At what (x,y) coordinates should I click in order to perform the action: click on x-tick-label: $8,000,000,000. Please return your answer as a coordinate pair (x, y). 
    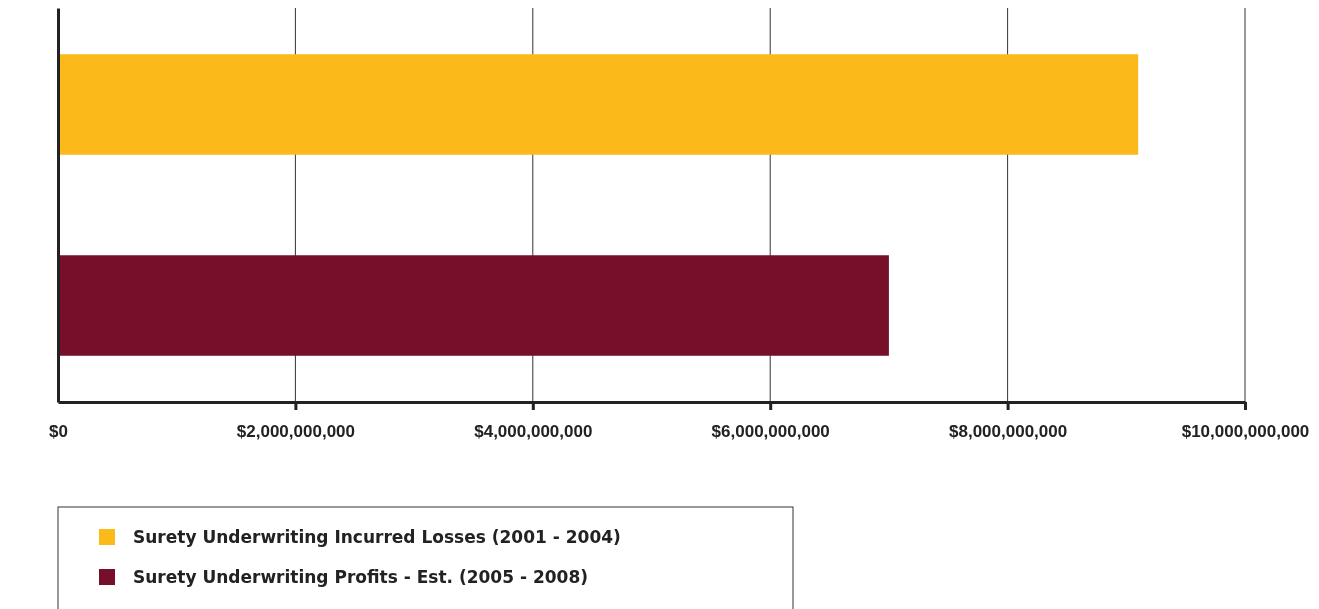
    Looking at the image, I should click on (1008, 431).